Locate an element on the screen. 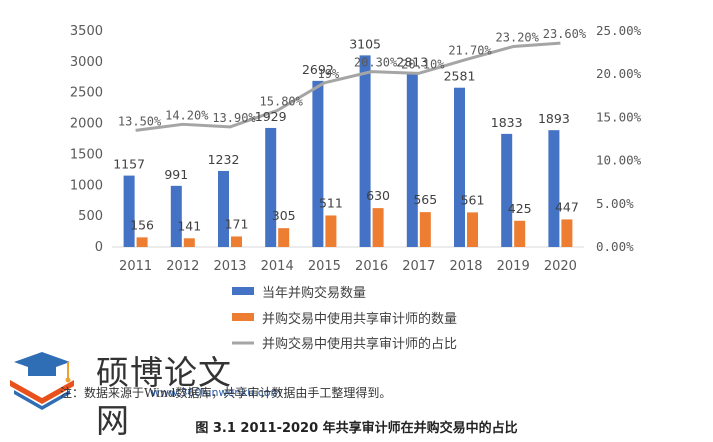  y-left-tick-label: 2500 is located at coordinates (86, 93).